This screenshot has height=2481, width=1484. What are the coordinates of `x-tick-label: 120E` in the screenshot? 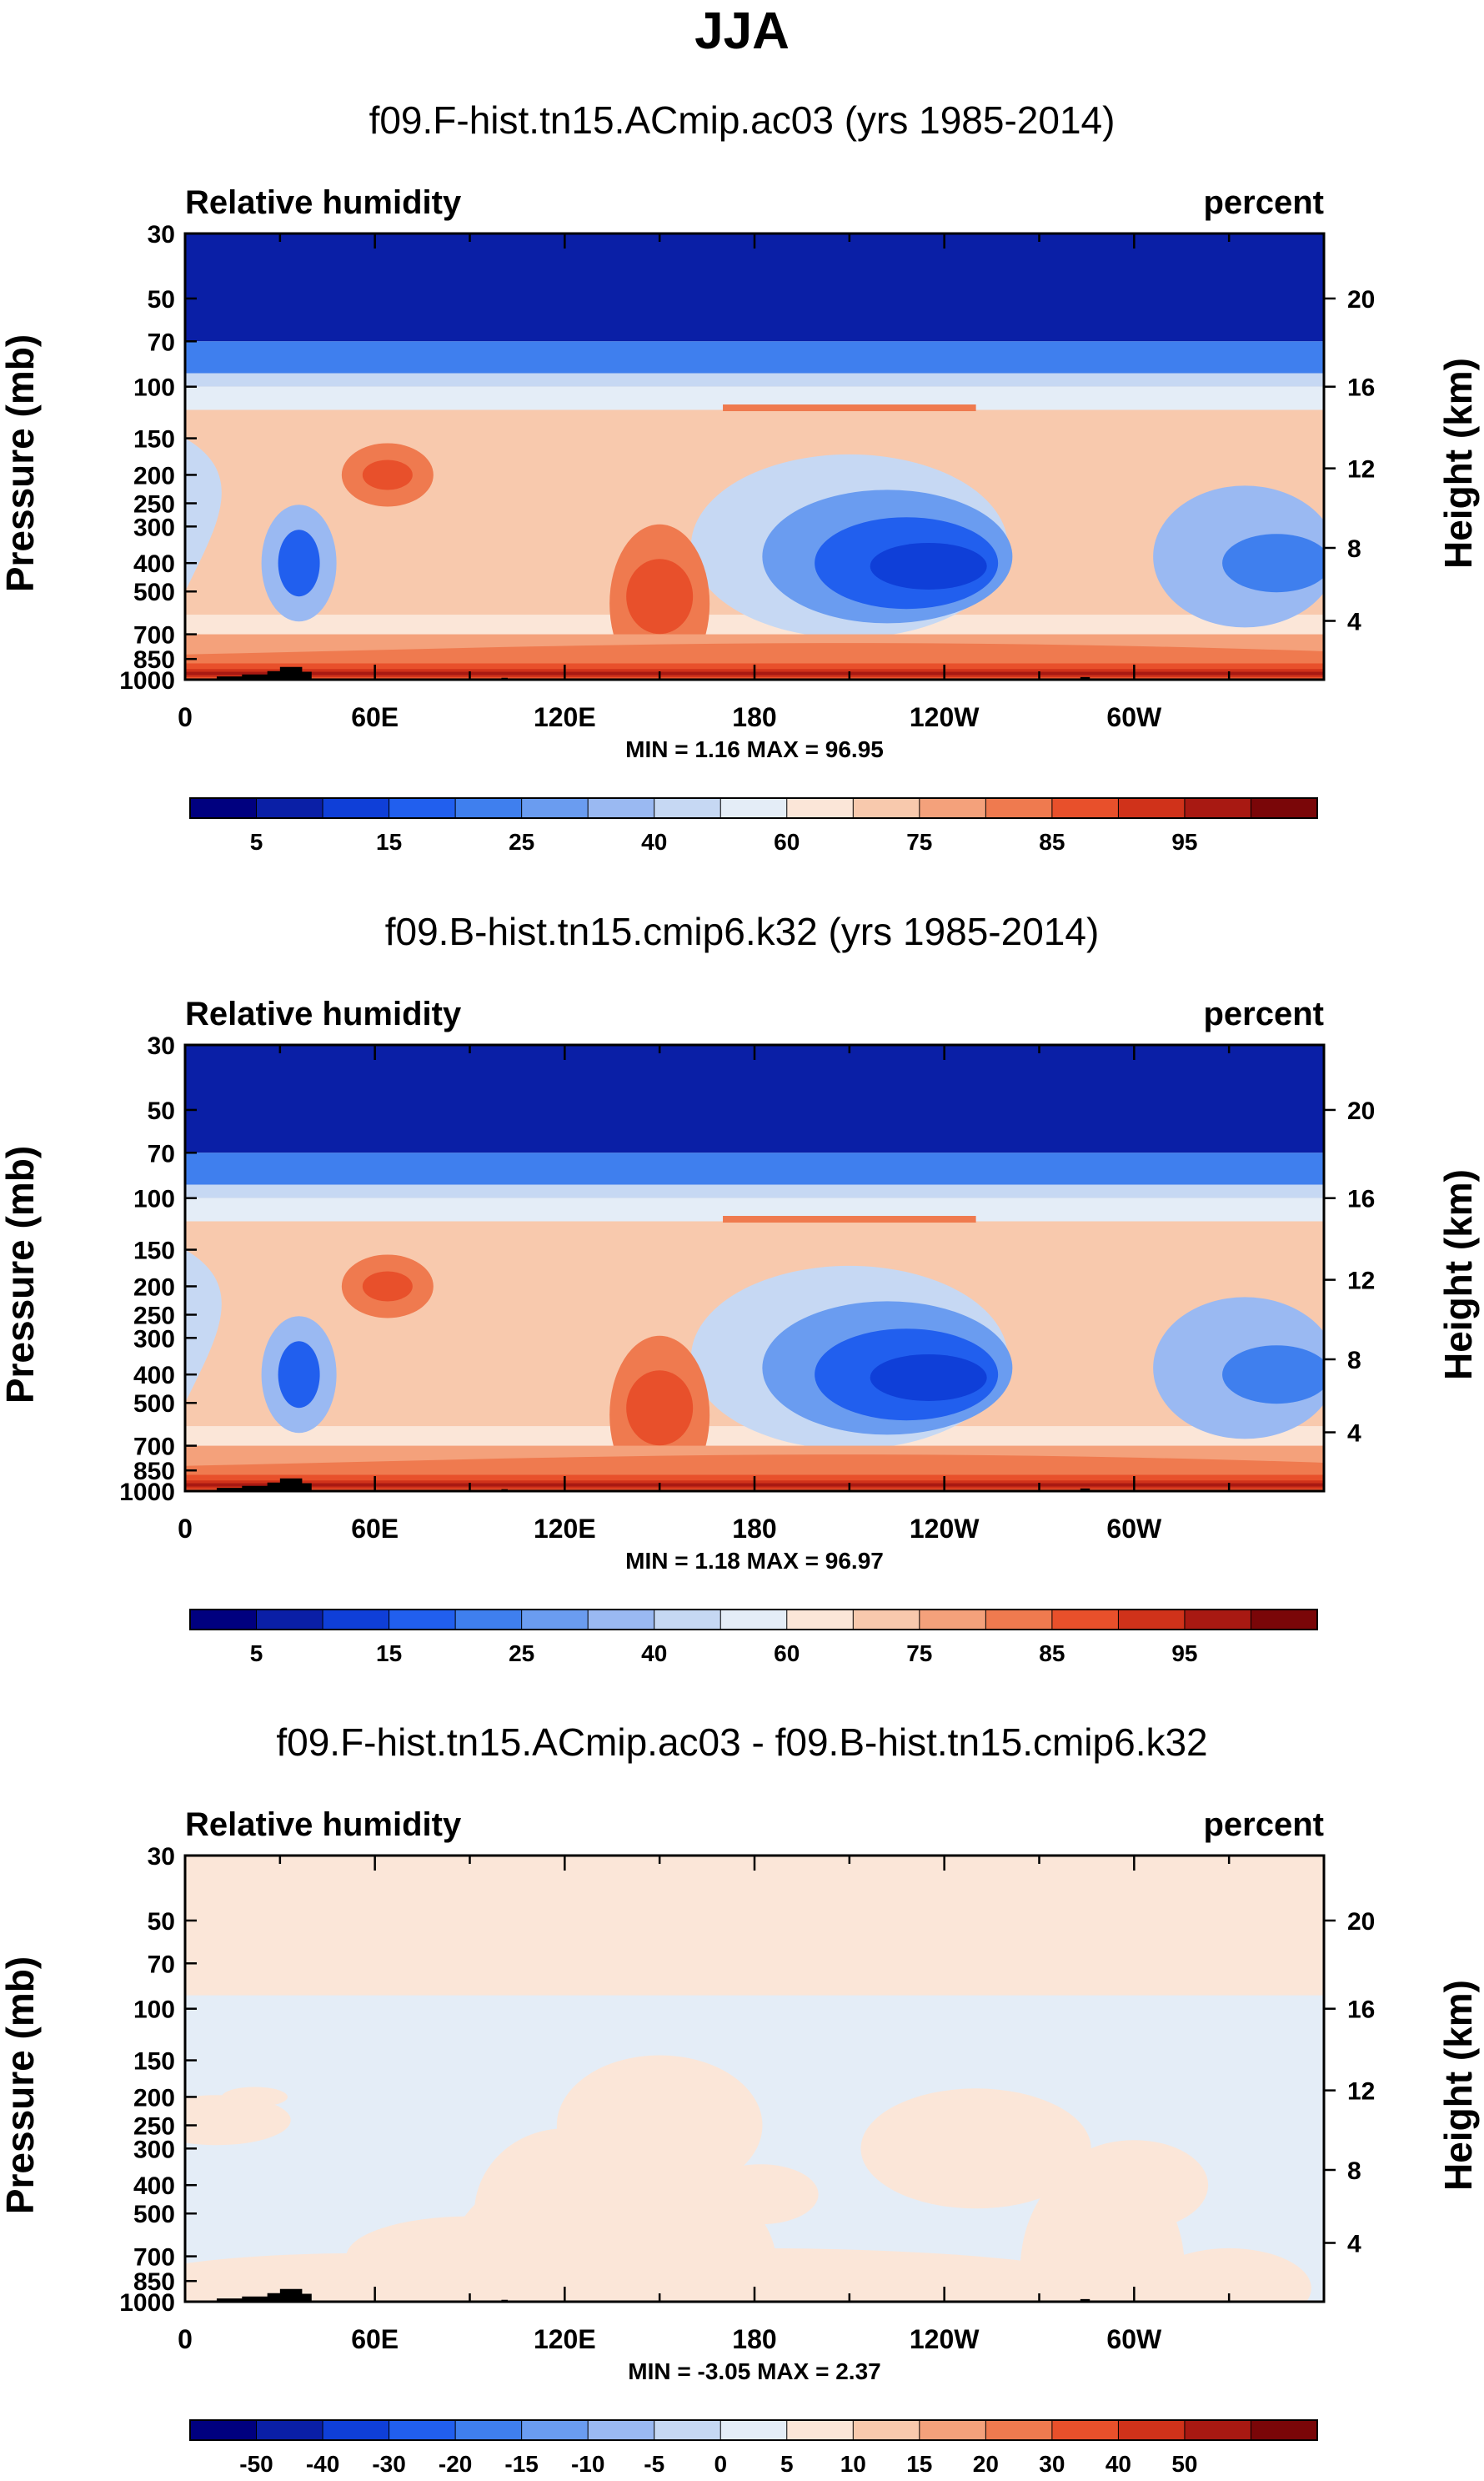 It's located at (565, 717).